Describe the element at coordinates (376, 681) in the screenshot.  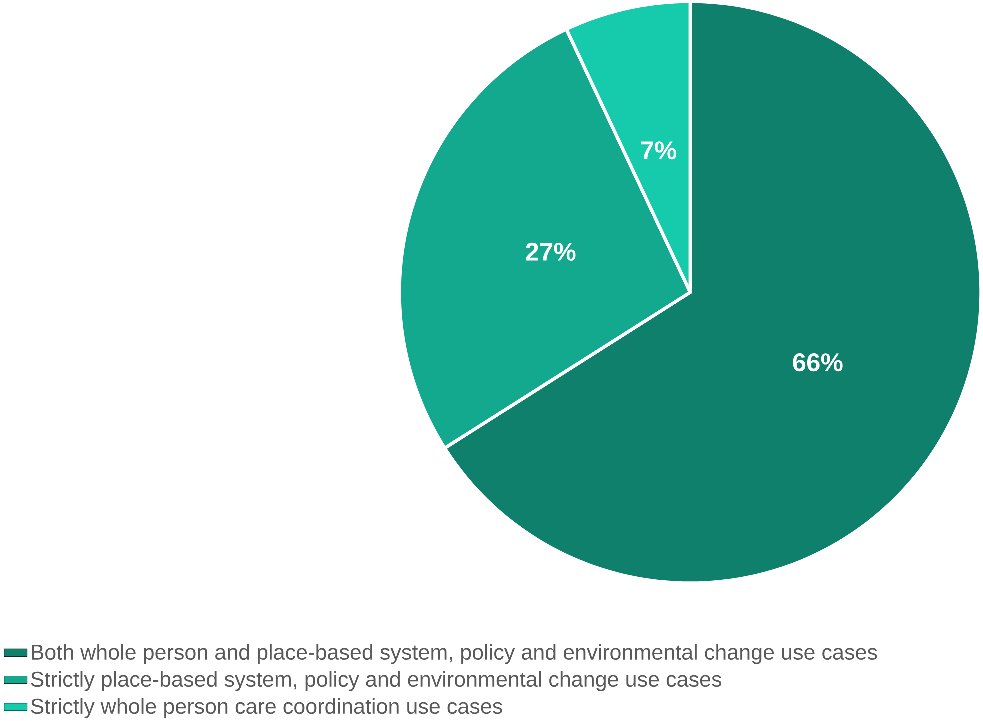
I see `legend-label: Strictly place-based system, policy and environmental change use cases` at that location.